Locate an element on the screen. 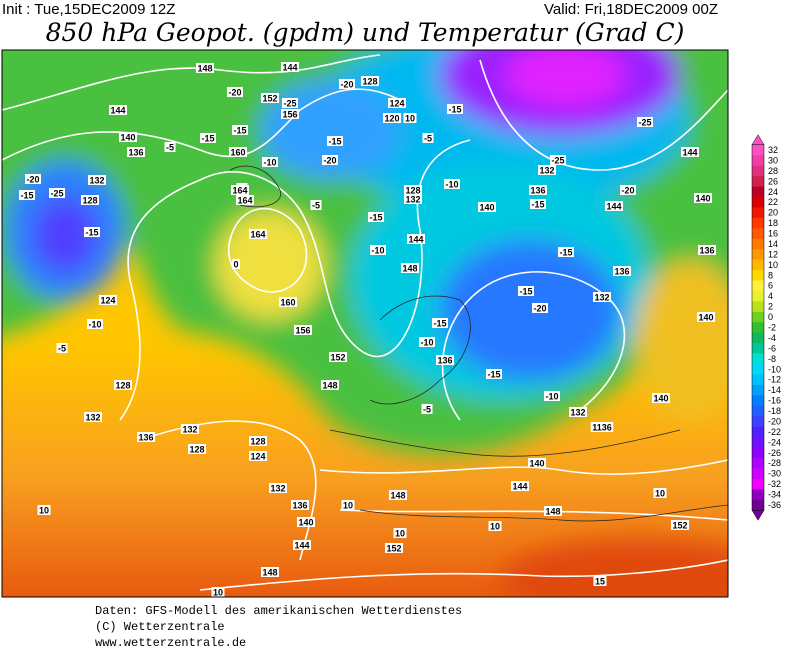  colorbar-label: 14 is located at coordinates (773, 244).